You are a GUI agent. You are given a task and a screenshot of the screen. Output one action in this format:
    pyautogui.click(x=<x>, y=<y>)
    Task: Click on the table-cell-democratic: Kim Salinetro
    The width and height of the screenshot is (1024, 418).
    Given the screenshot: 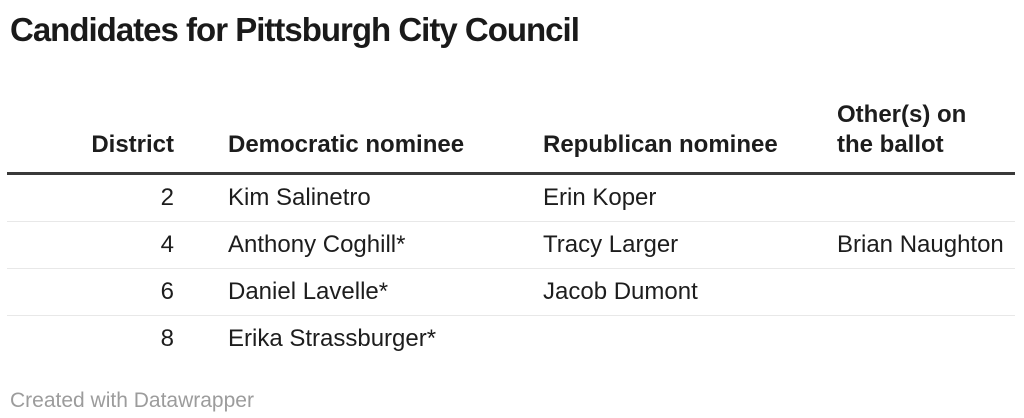 What is the action you would take?
    pyautogui.click(x=299, y=197)
    